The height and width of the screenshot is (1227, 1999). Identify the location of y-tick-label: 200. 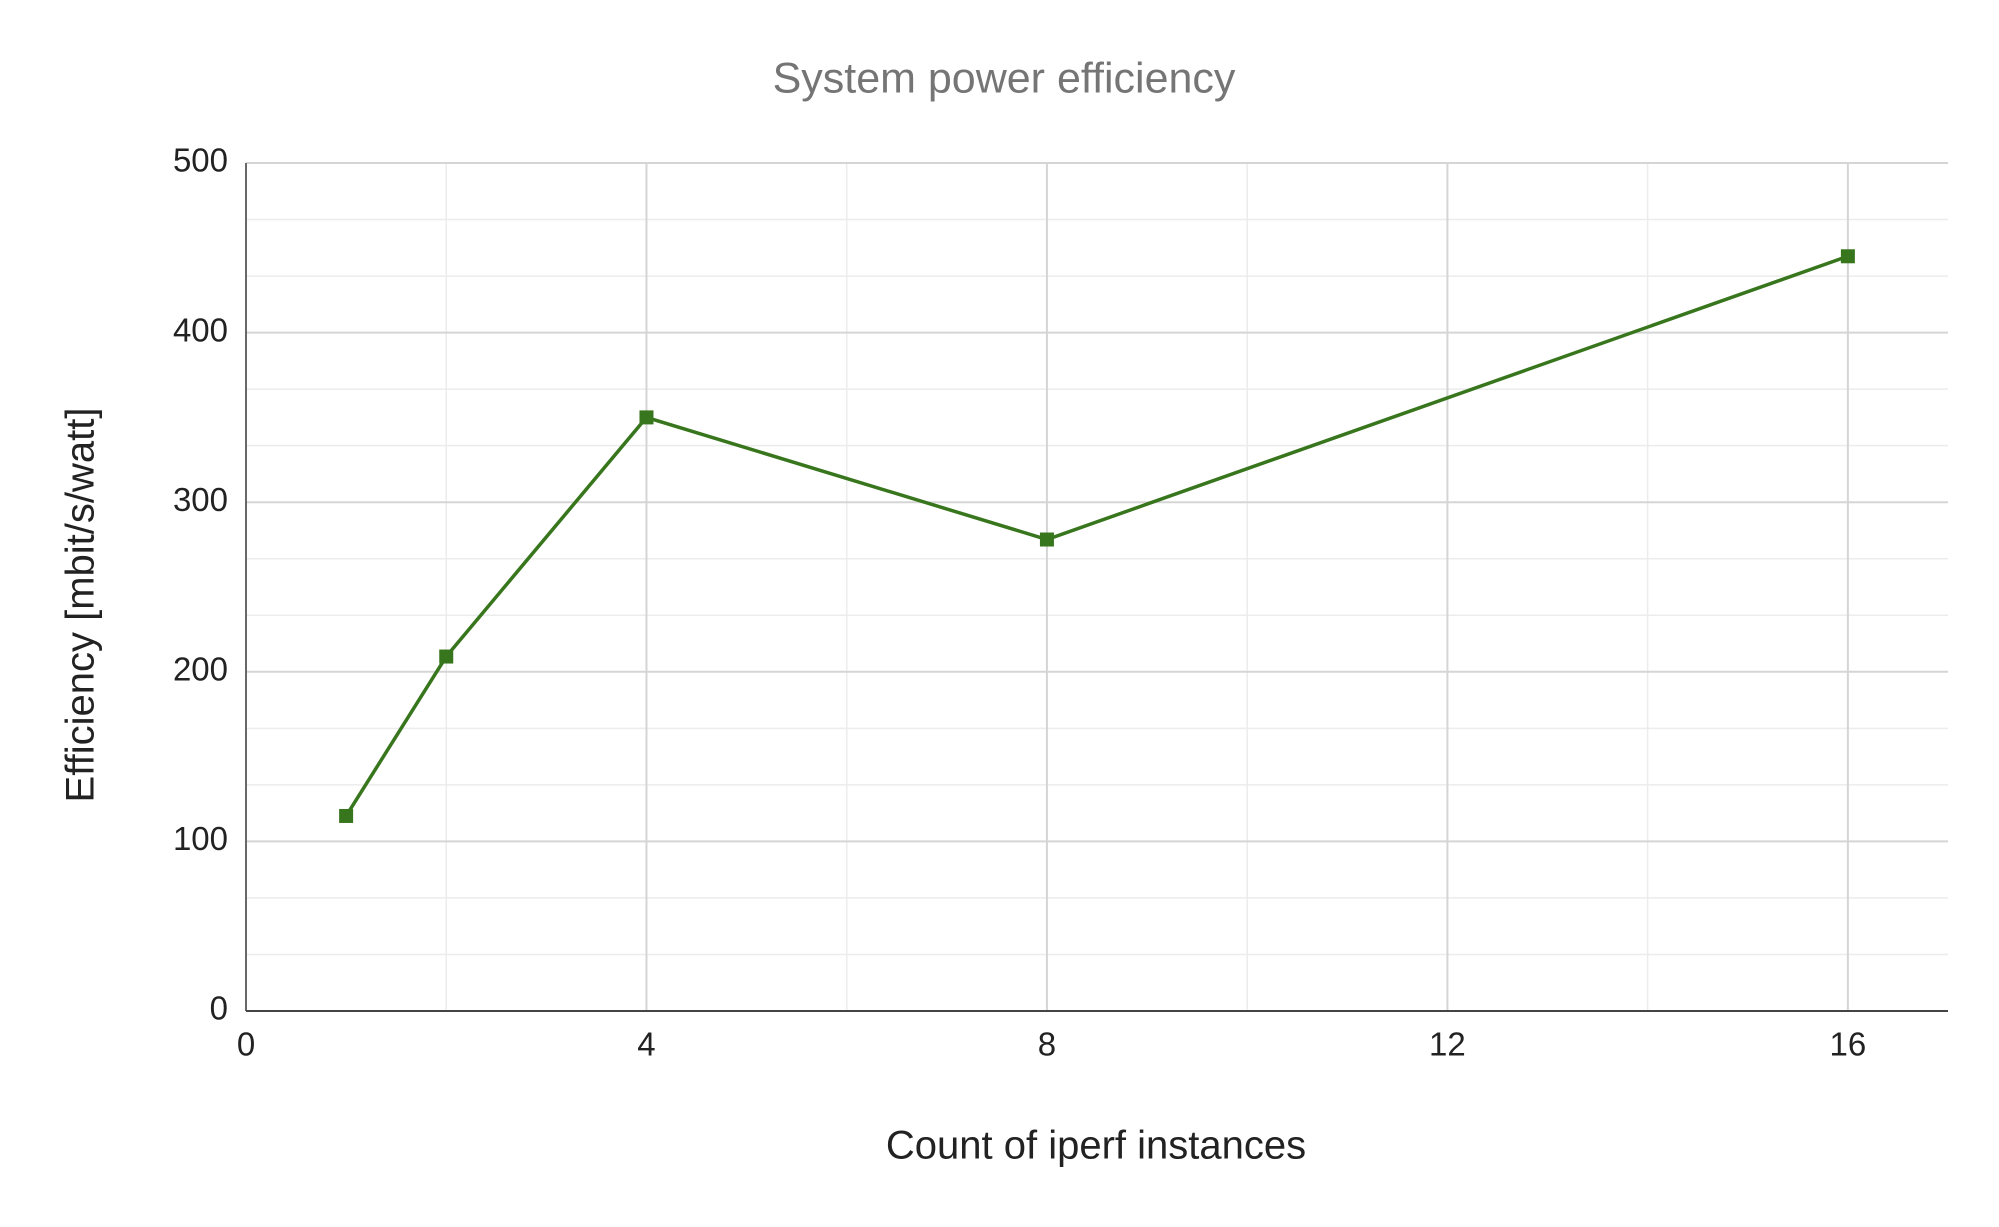
(200, 669).